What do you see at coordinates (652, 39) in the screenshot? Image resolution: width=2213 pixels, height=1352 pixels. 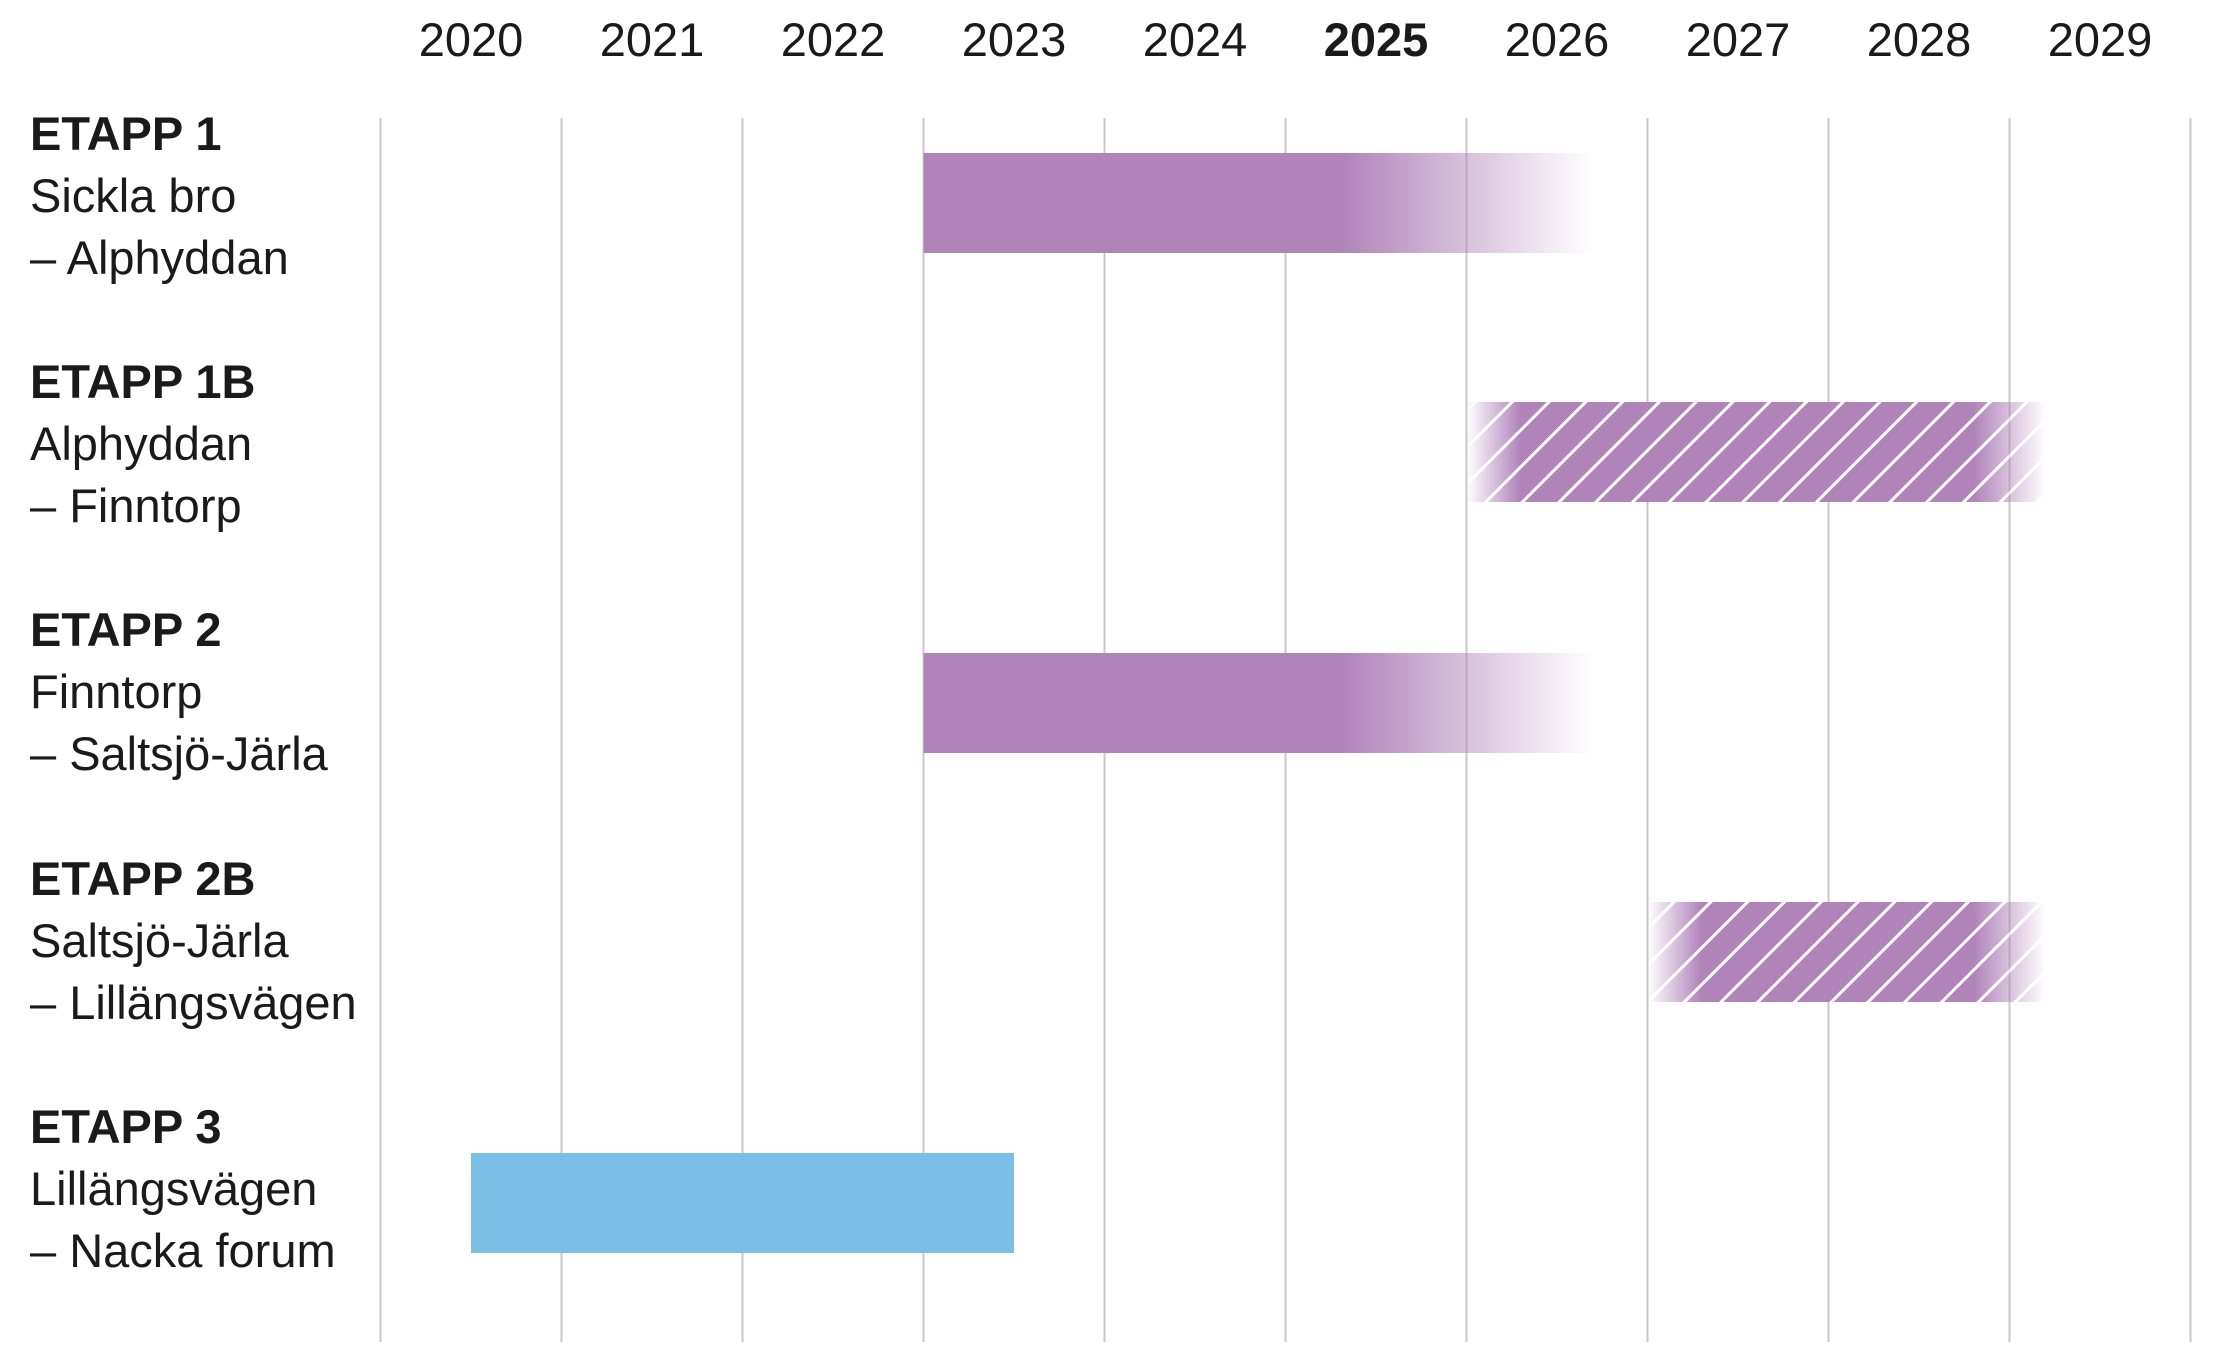 I see `year-label: 2021` at bounding box center [652, 39].